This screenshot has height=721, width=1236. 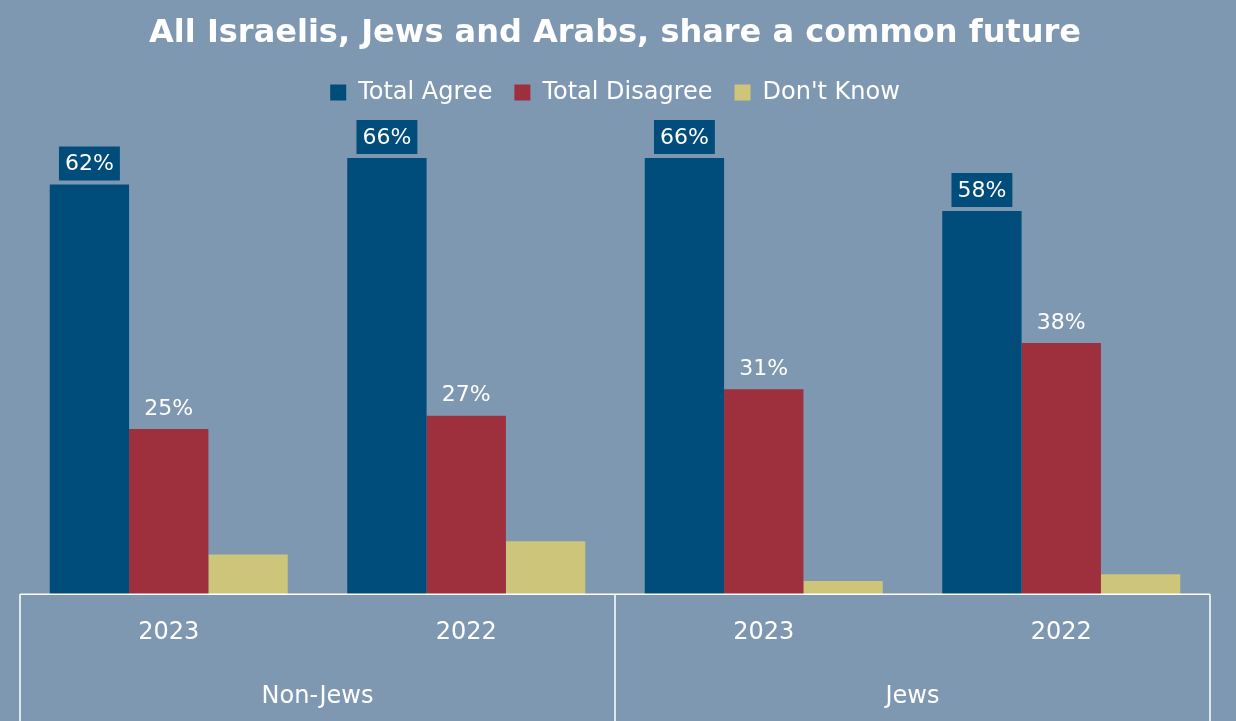 I want to click on data-label: 27%, so click(x=466, y=394).